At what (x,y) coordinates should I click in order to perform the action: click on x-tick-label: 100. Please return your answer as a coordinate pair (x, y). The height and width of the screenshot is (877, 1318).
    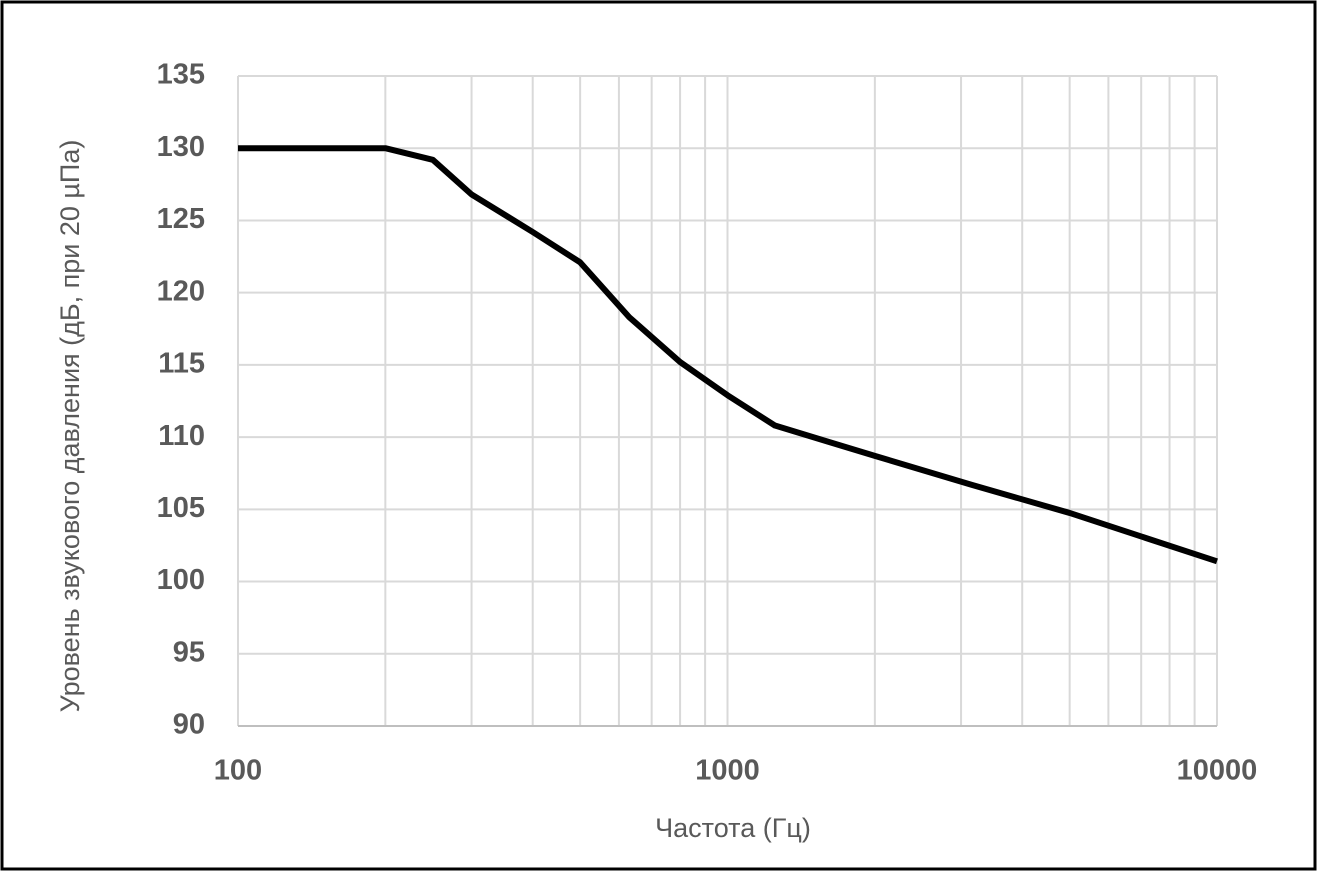
    Looking at the image, I should click on (238, 771).